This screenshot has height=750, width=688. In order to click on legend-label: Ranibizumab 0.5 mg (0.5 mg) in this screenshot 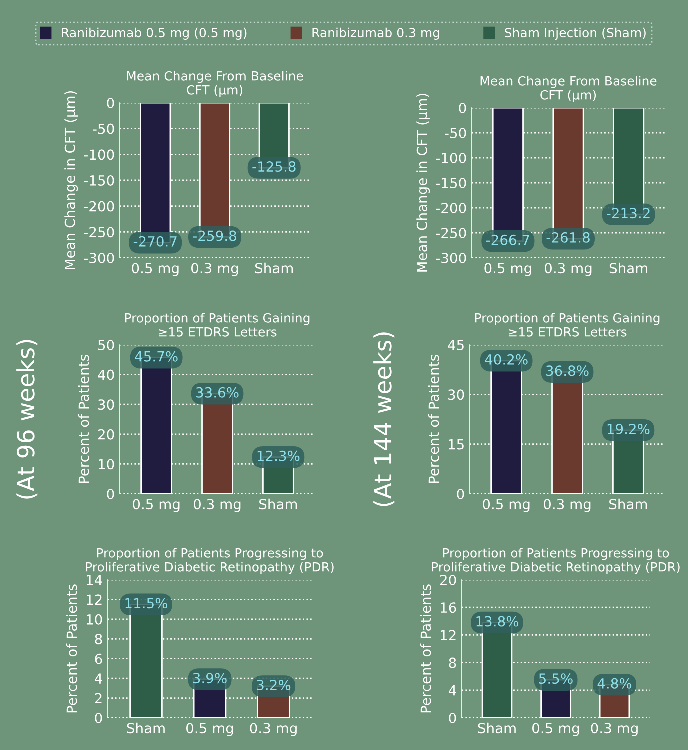, I will do `click(154, 34)`.